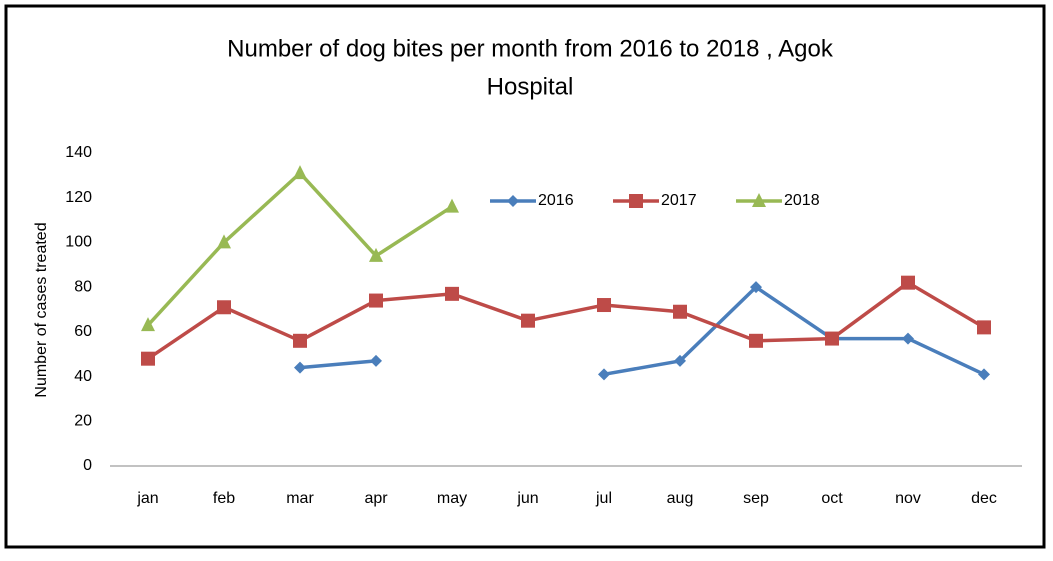  I want to click on x-tick-label: jan, so click(147, 498).